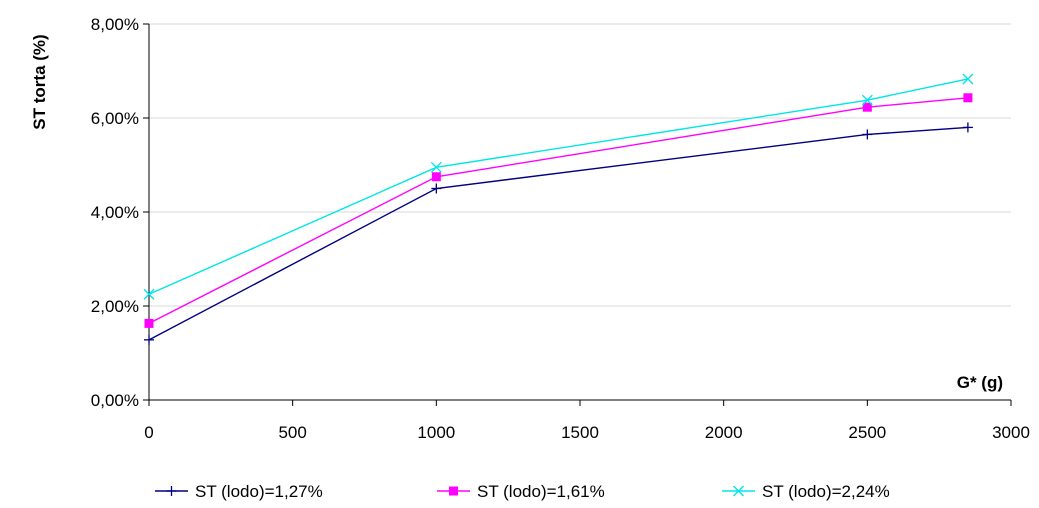  Describe the element at coordinates (436, 432) in the screenshot. I see `x-tick-label: 1000` at that location.